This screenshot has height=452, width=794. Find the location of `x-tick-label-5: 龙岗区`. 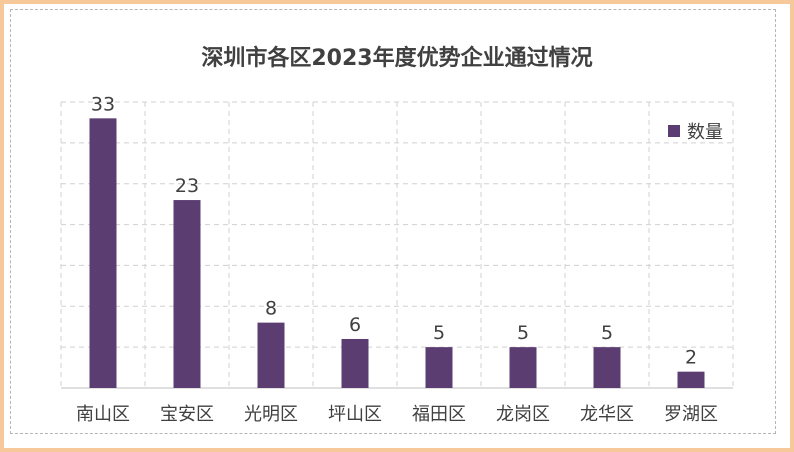

x-tick-label-5: 龙岗区 is located at coordinates (523, 414).